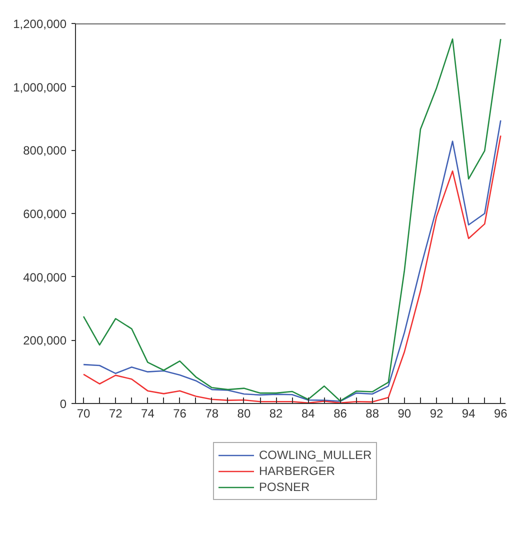 The width and height of the screenshot is (513, 546). Describe the element at coordinates (297, 471) in the screenshot. I see `legend-label: HARBERGER` at that location.